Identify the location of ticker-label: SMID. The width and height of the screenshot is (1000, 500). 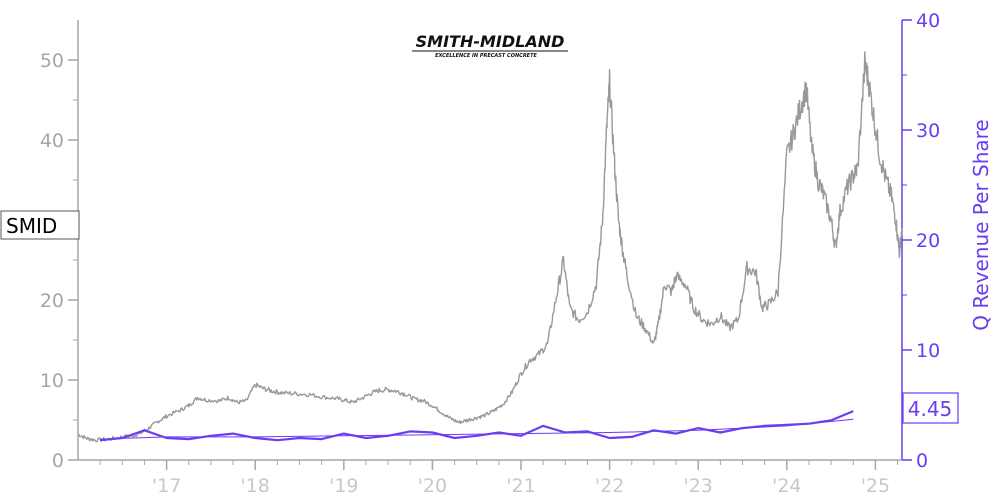
(40, 225).